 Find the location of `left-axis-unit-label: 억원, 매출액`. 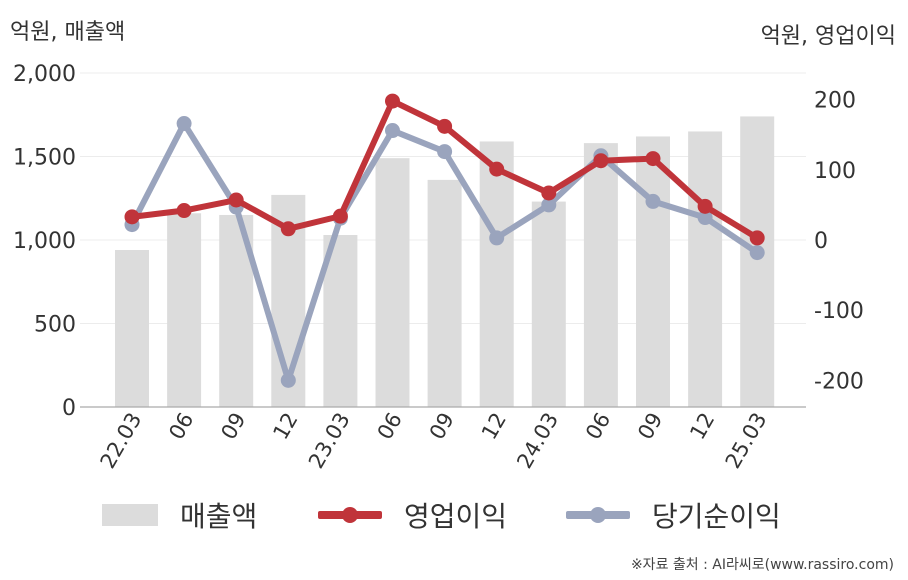

left-axis-unit-label: 억원, 매출액 is located at coordinates (68, 32).